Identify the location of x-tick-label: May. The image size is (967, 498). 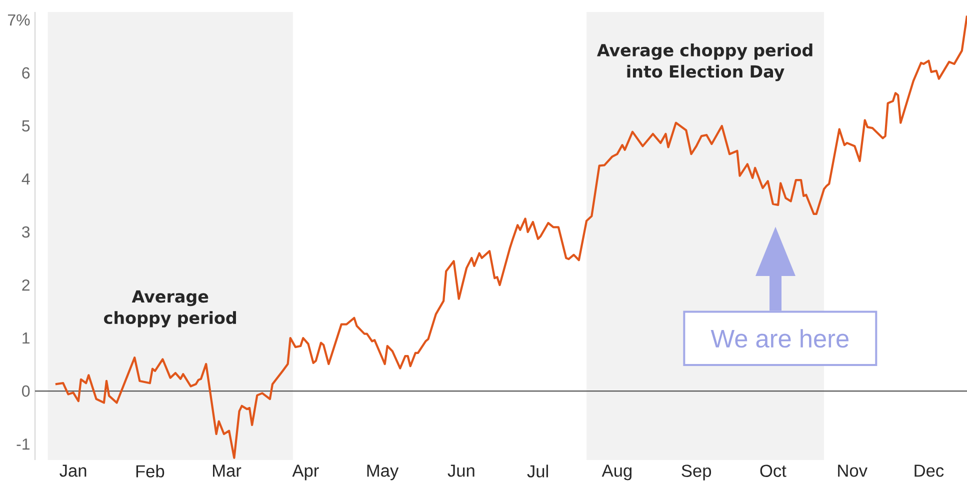
(383, 472).